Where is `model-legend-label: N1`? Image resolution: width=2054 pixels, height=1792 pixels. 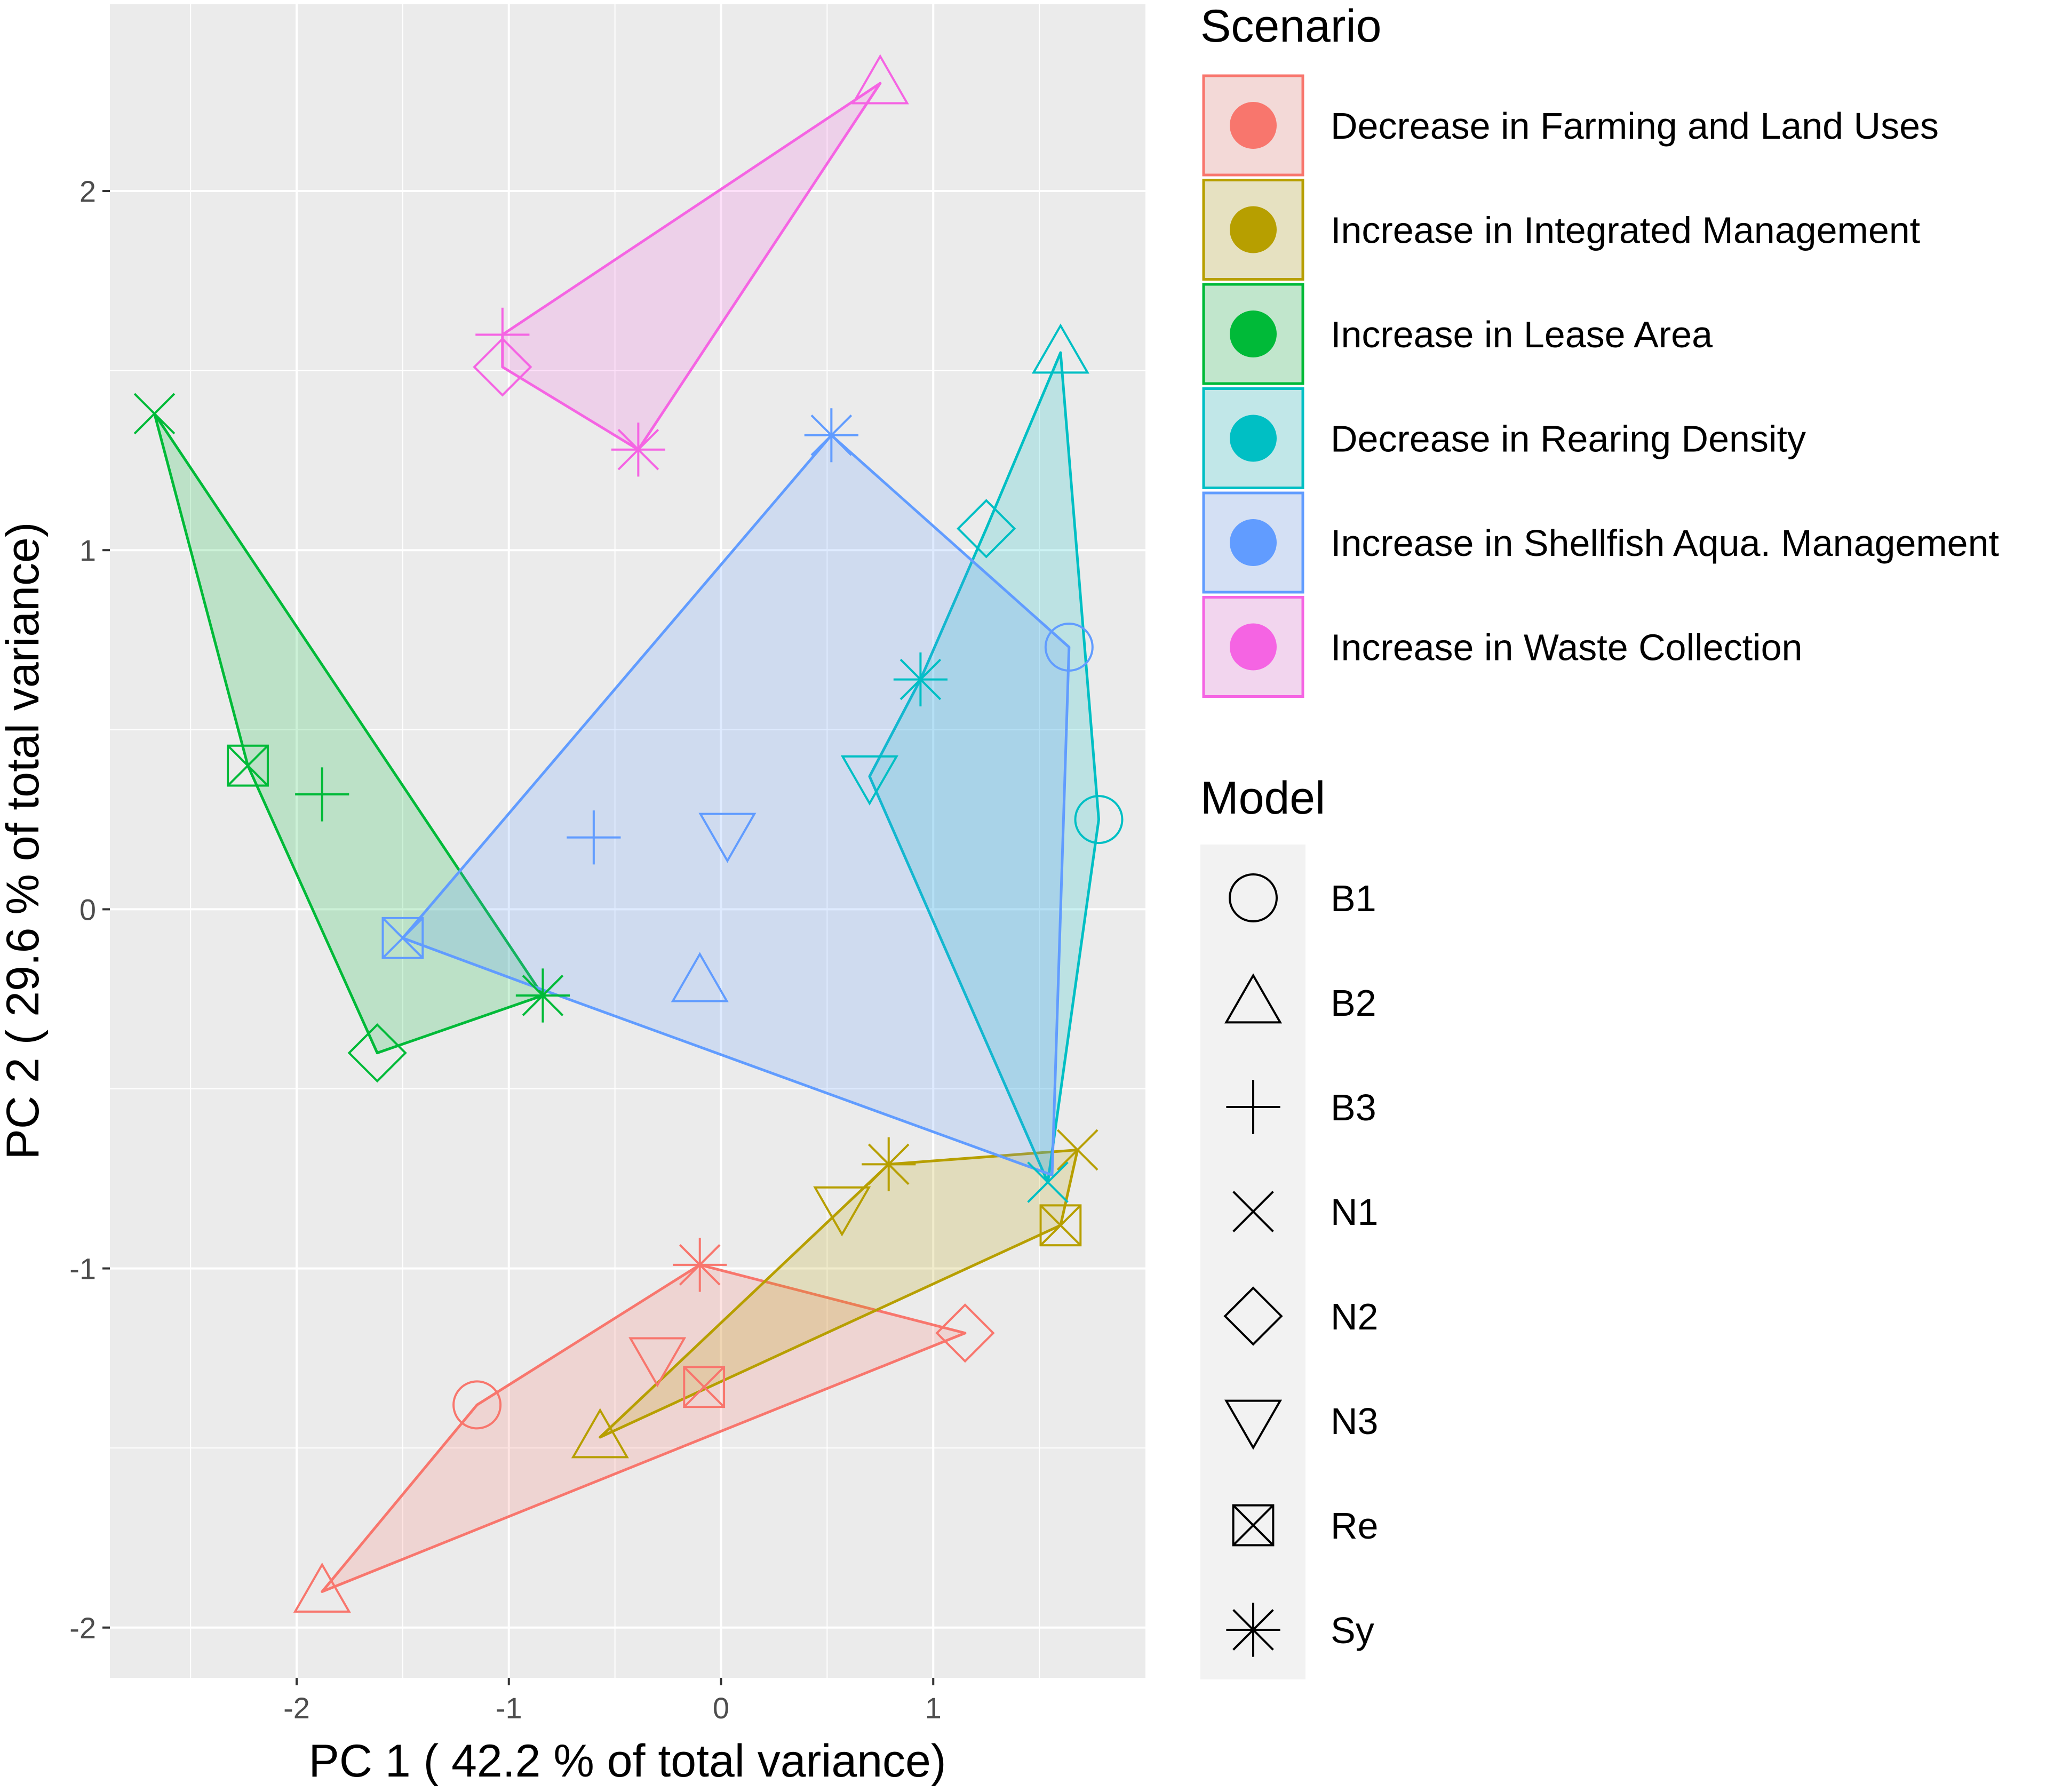 model-legend-label: N1 is located at coordinates (1354, 1212).